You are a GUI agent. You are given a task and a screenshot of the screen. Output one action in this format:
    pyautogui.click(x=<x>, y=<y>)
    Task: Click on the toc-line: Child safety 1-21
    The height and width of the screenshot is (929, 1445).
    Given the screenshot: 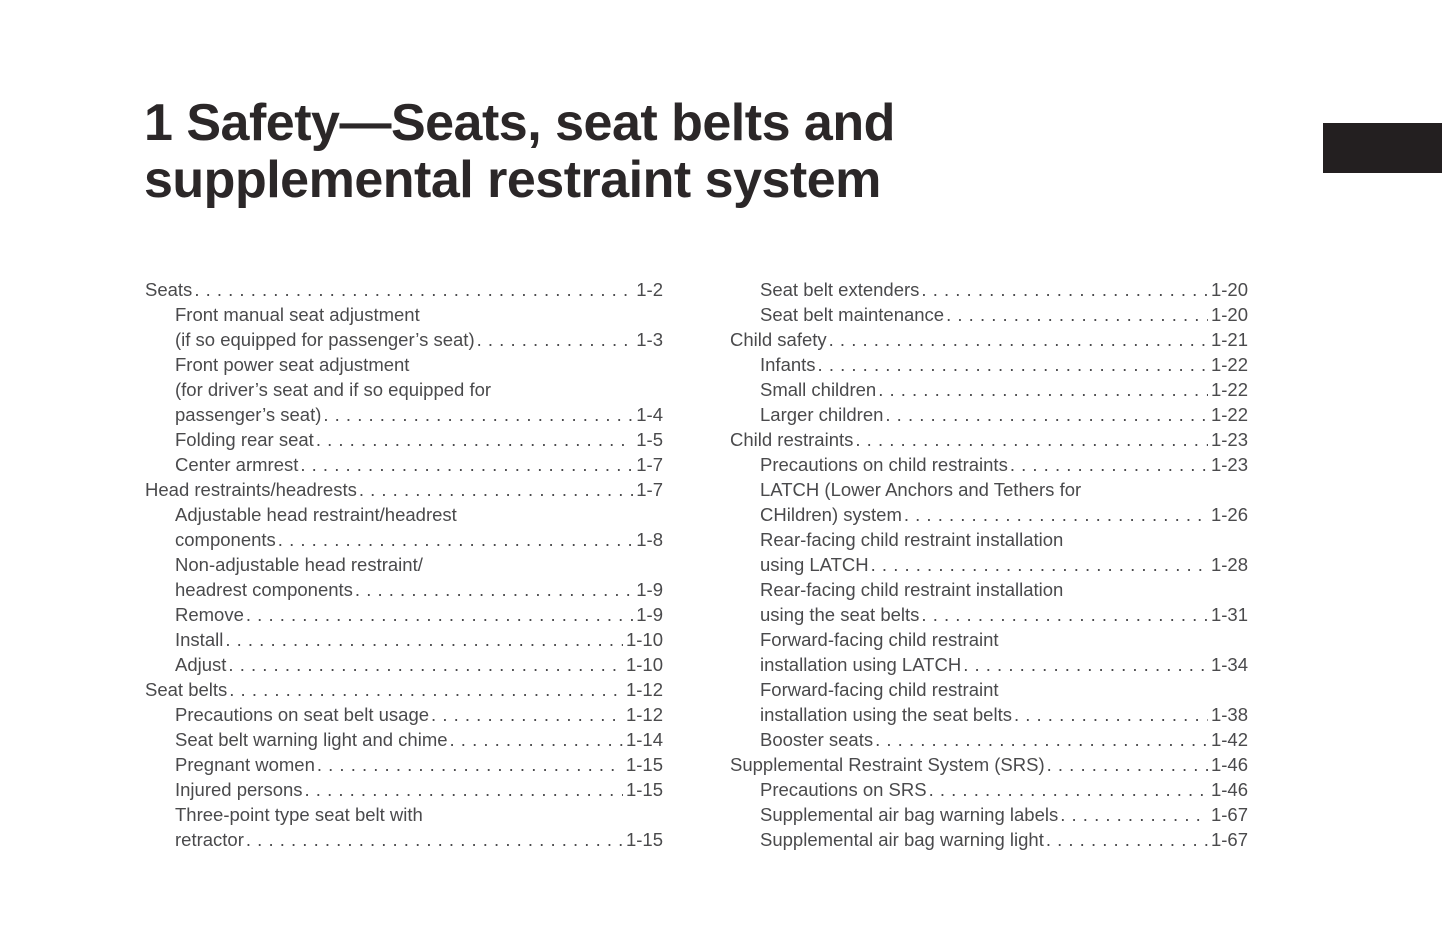 What is the action you would take?
    pyautogui.click(x=989, y=339)
    